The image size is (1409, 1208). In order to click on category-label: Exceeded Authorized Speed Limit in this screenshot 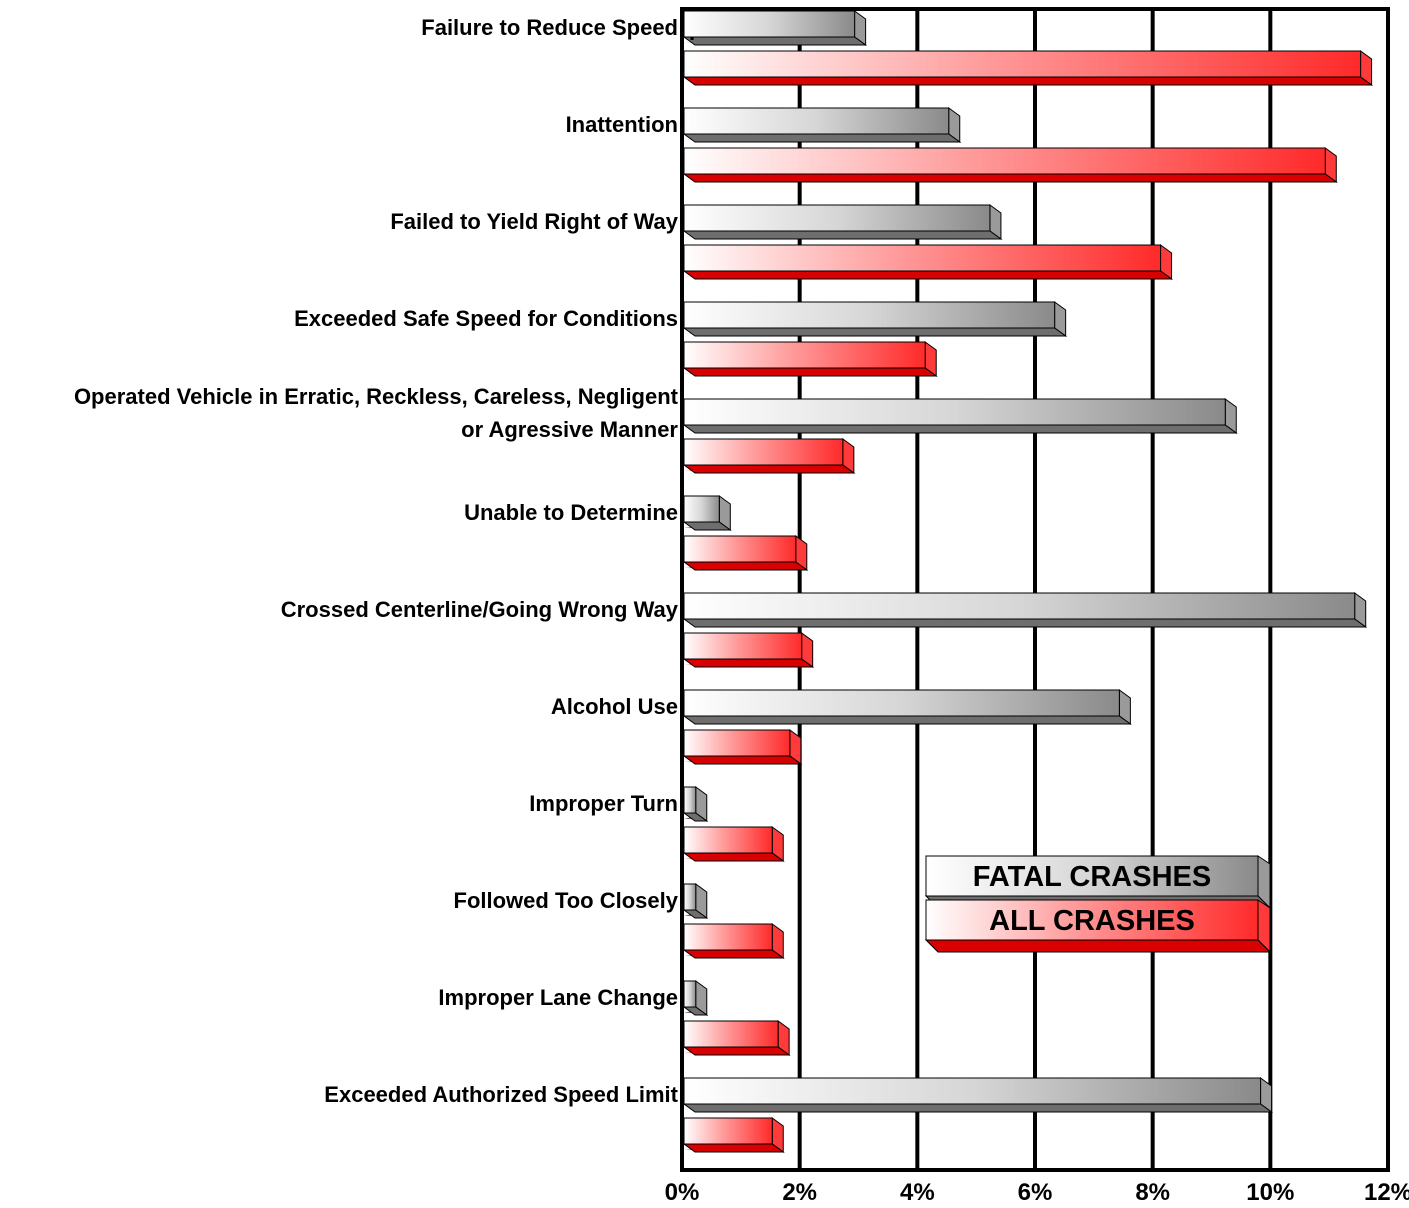, I will do `click(501, 1094)`.